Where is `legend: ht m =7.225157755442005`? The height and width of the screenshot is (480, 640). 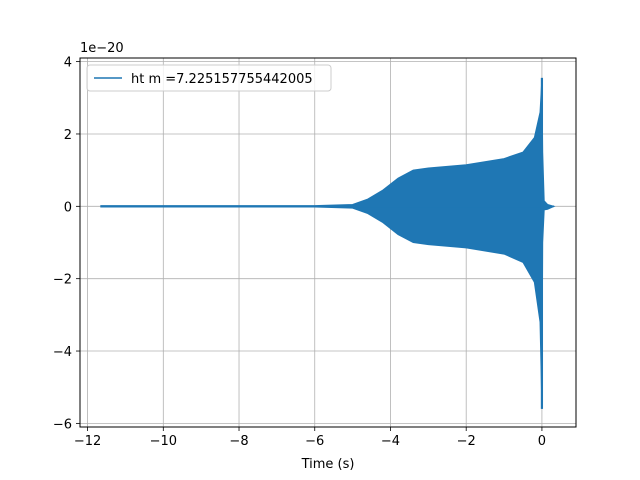
legend: ht m =7.225157755442005 is located at coordinates (209, 78).